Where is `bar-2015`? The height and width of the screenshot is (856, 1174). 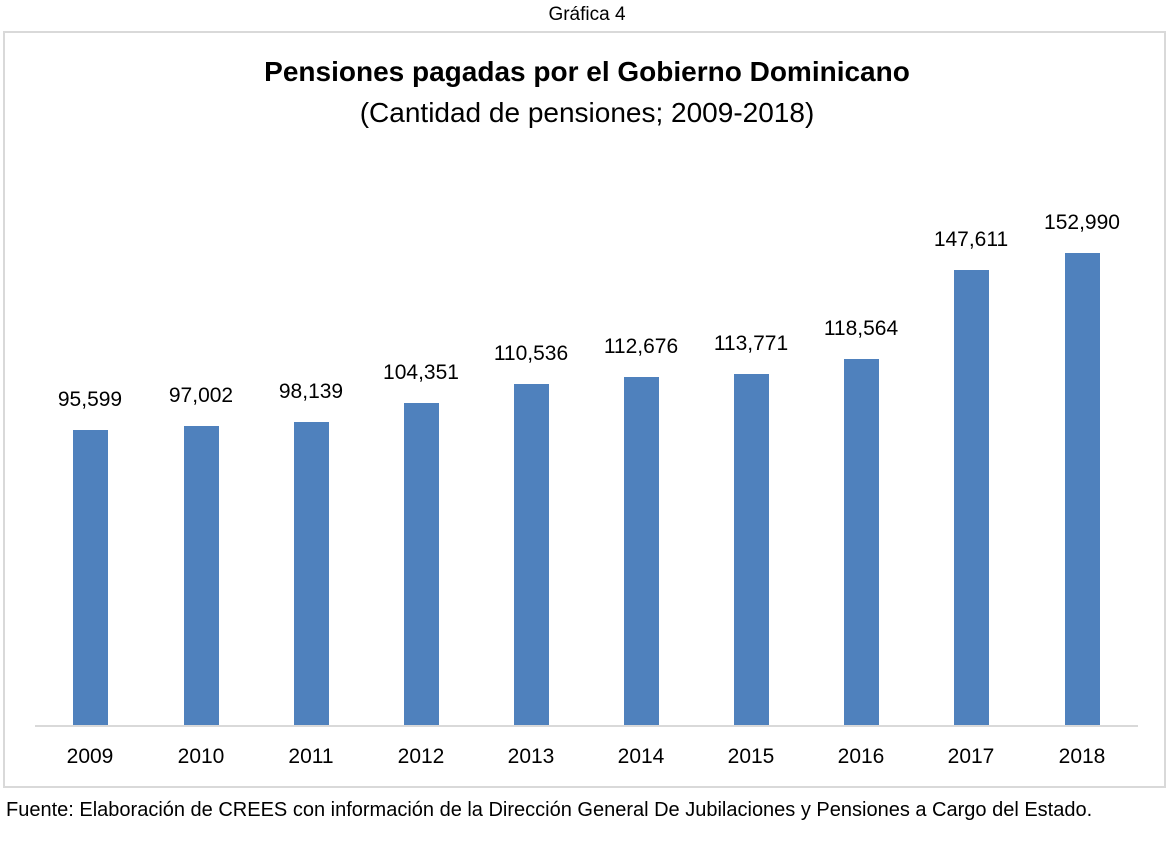
bar-2015 is located at coordinates (751, 549).